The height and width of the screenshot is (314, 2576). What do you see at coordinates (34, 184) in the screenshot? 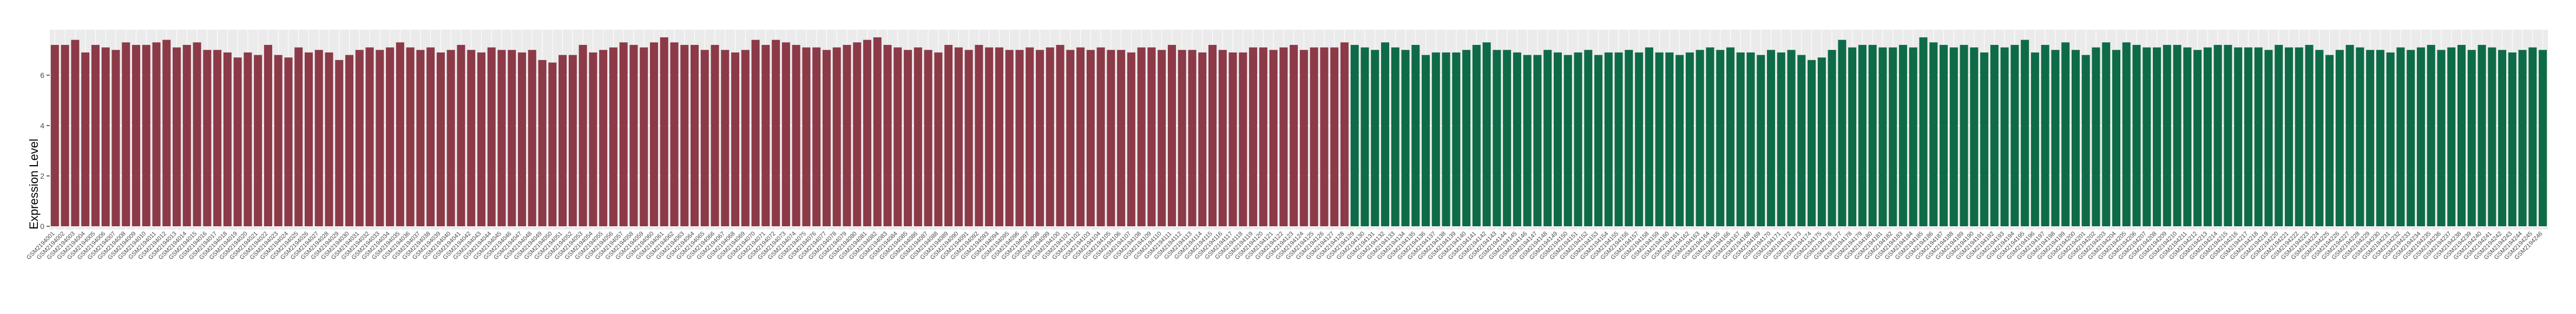
I see `y-axis-label: Expression Level` at bounding box center [34, 184].